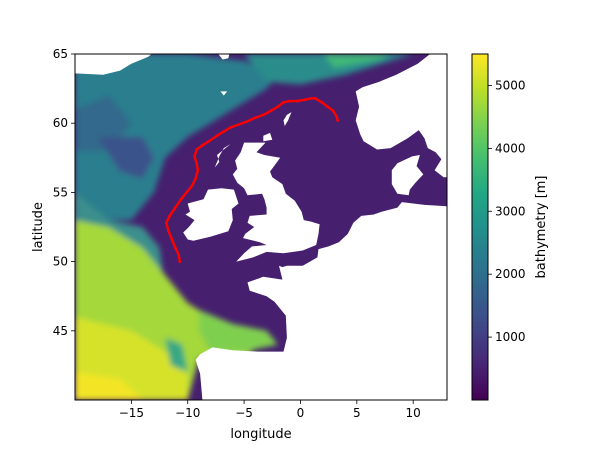  Describe the element at coordinates (357, 413) in the screenshot. I see `x-tick-label: 5` at that location.